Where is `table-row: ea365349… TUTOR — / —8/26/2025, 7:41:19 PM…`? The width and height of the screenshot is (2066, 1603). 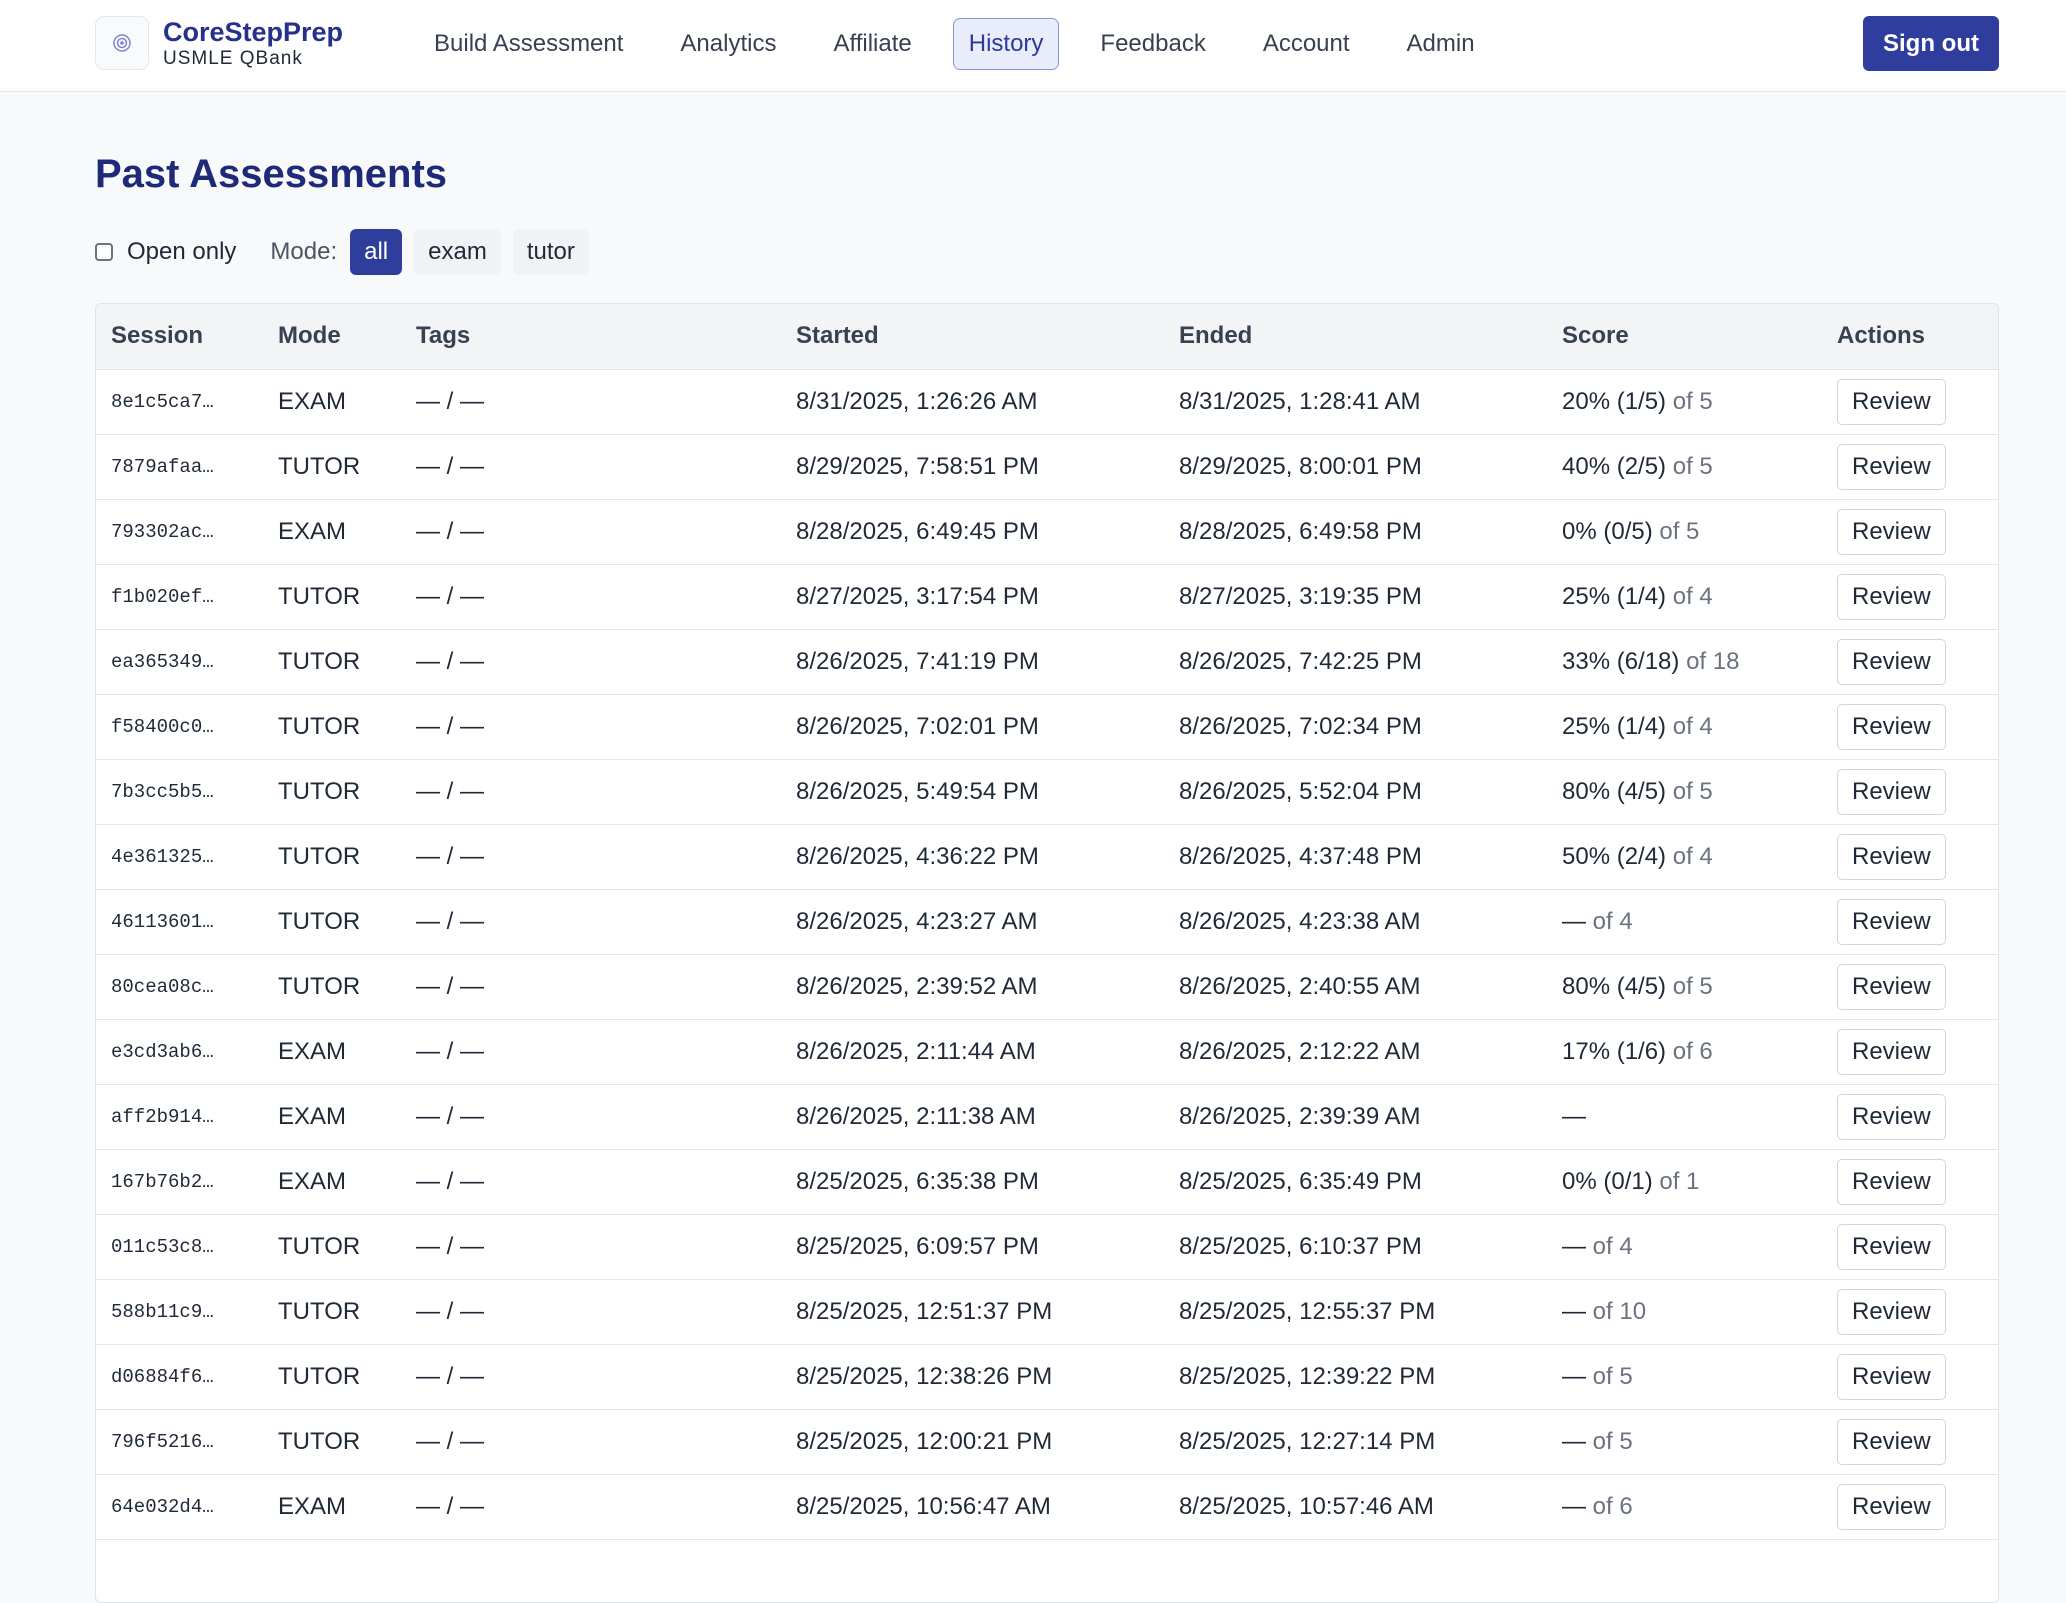
table-row: ea365349… TUTOR — / —8/26/2025, 7:41:19 PM… is located at coordinates (1047, 662).